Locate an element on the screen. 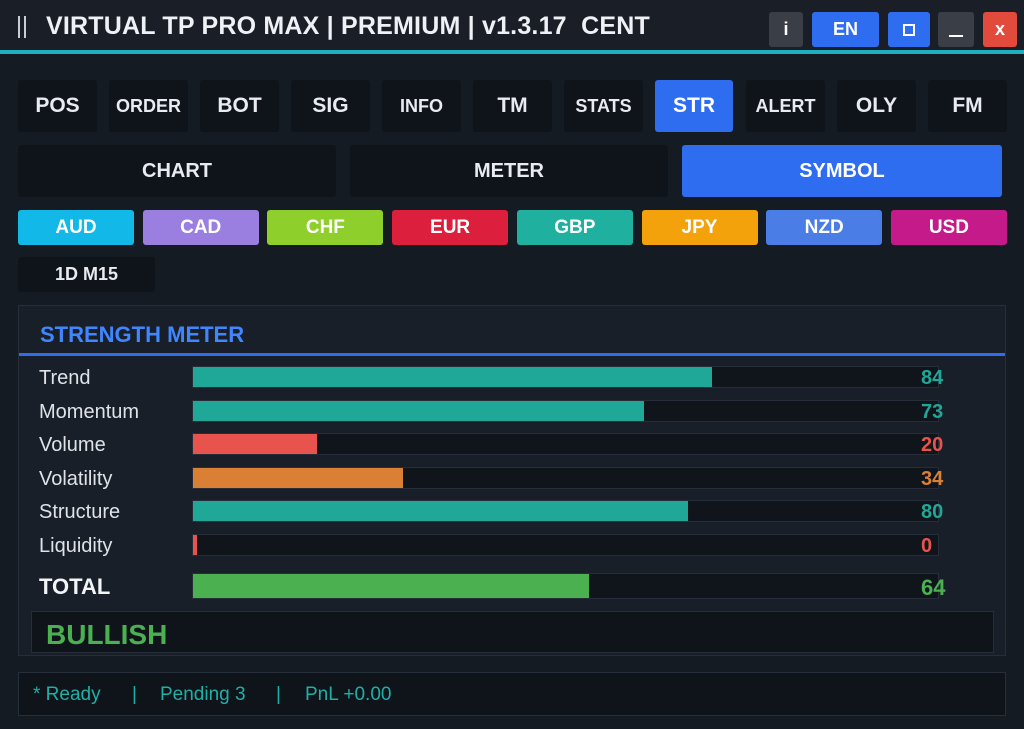  meter-label-volume: Volume is located at coordinates (72, 445).